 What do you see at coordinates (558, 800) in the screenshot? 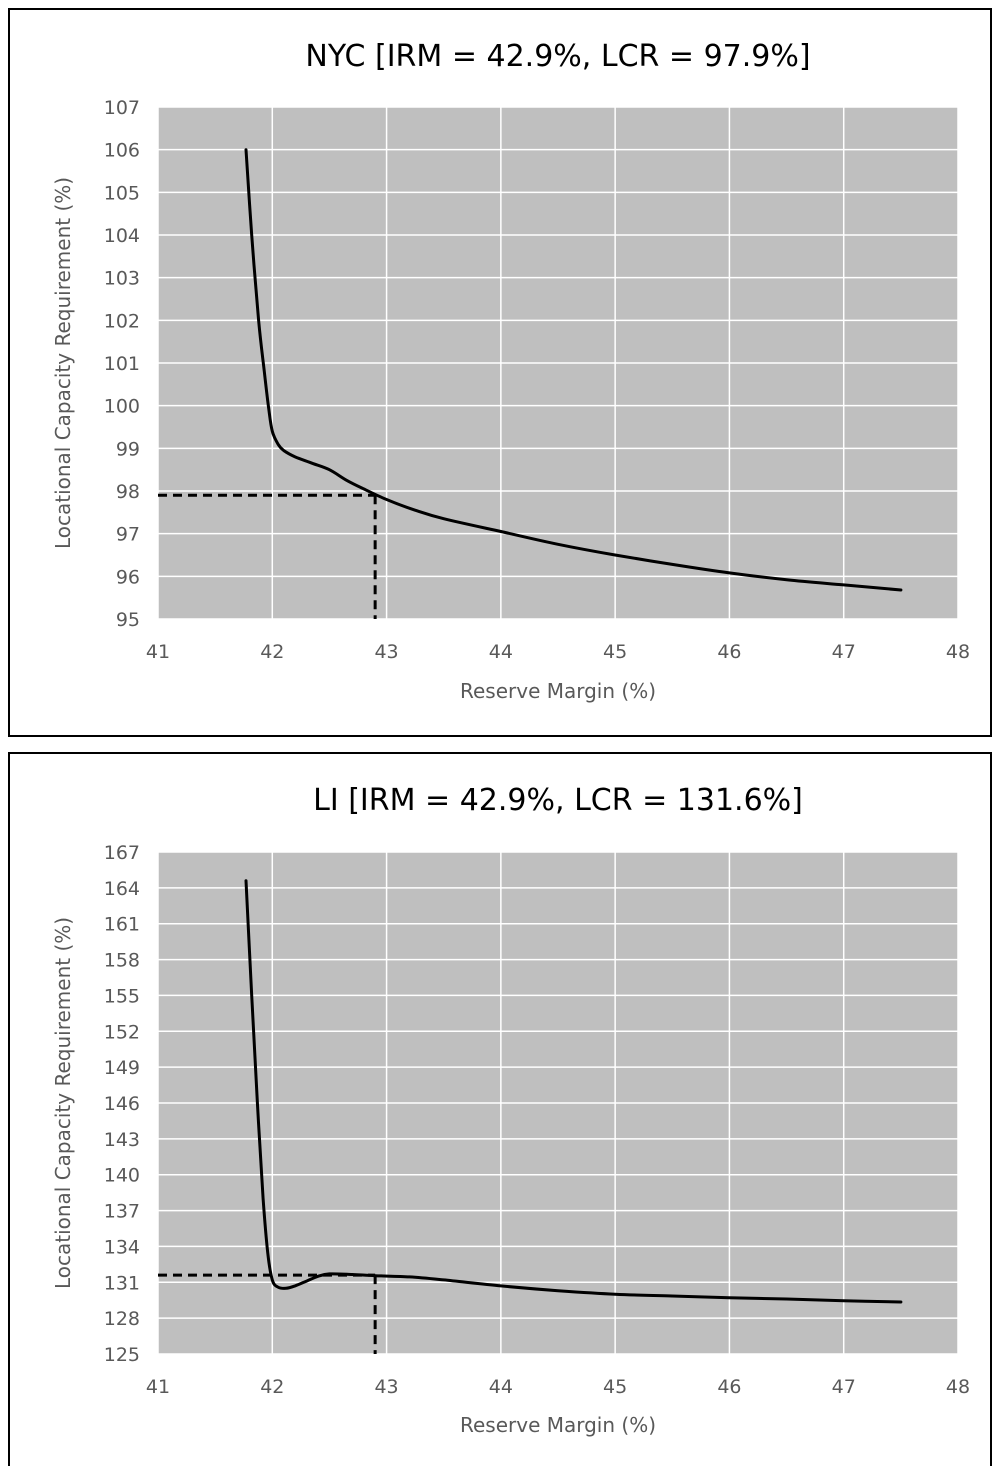
I see `chart-title: LI [IRM = 42.9%, LCR = 131.6%]` at bounding box center [558, 800].